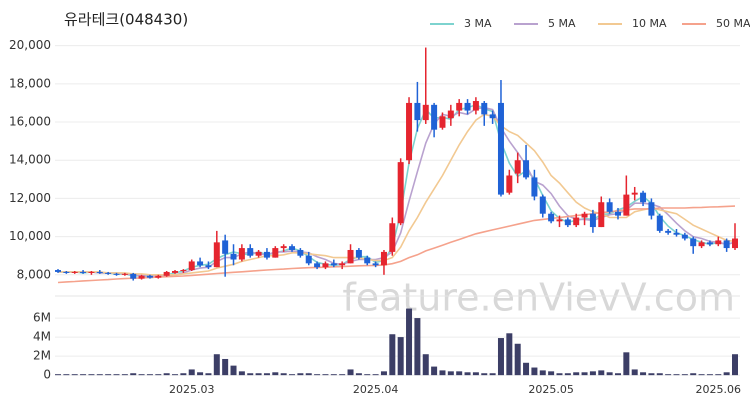  What do you see at coordinates (47, 375) in the screenshot?
I see `volume-tick-label: 0` at bounding box center [47, 375].